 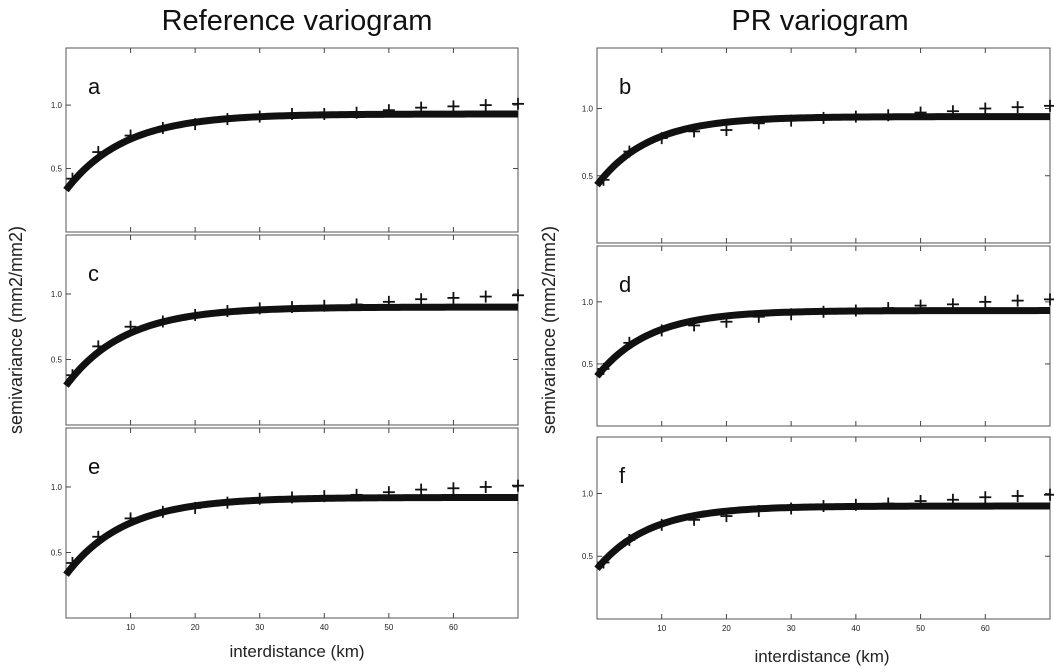 I want to click on right-column-title: PR variogram, so click(x=819, y=21).